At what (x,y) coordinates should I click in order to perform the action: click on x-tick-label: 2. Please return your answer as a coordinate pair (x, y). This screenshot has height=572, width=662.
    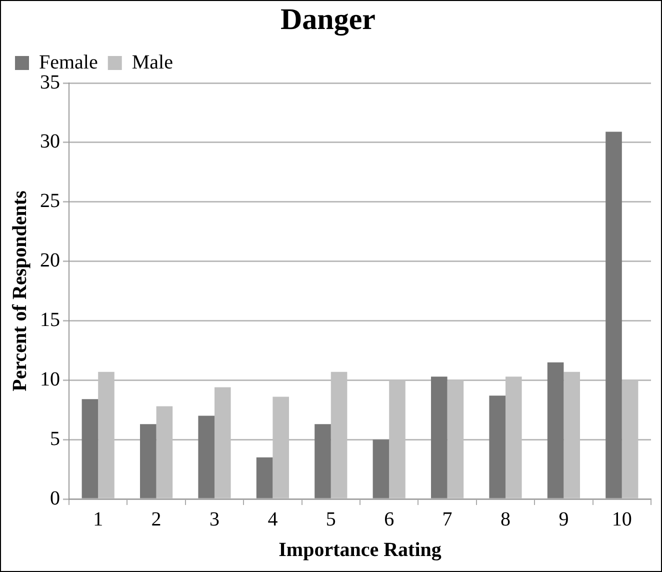
    Looking at the image, I should click on (156, 519).